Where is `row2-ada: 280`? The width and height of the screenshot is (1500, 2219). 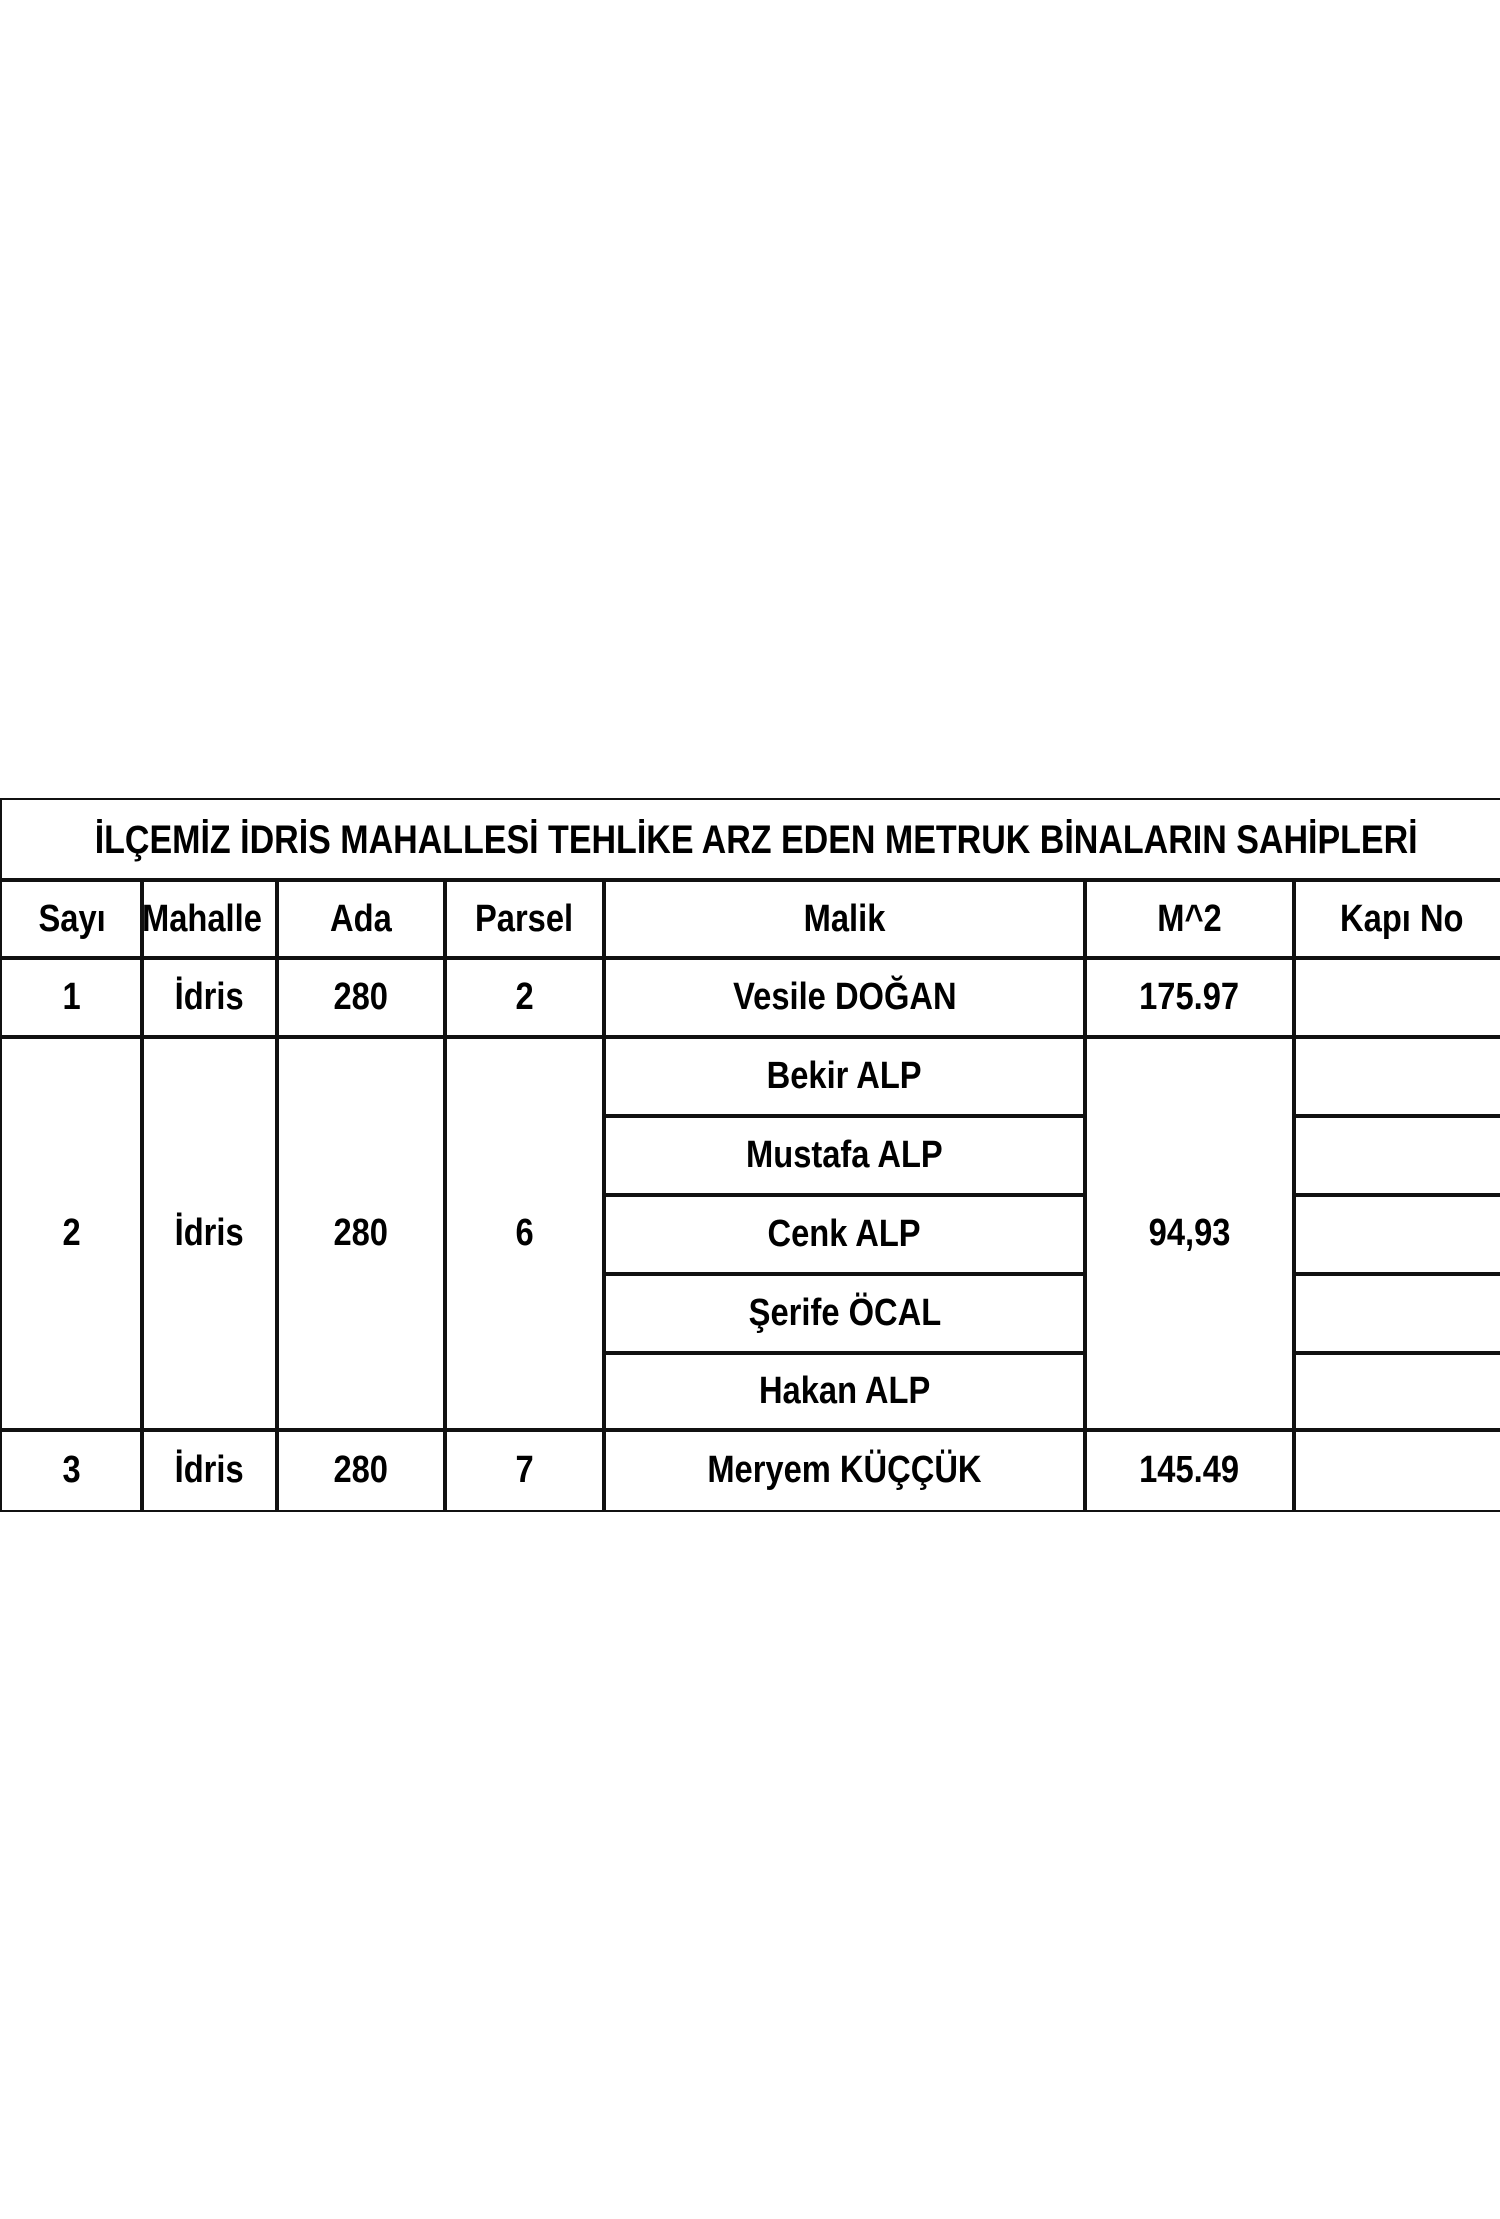
row2-ada: 280 is located at coordinates (361, 1233).